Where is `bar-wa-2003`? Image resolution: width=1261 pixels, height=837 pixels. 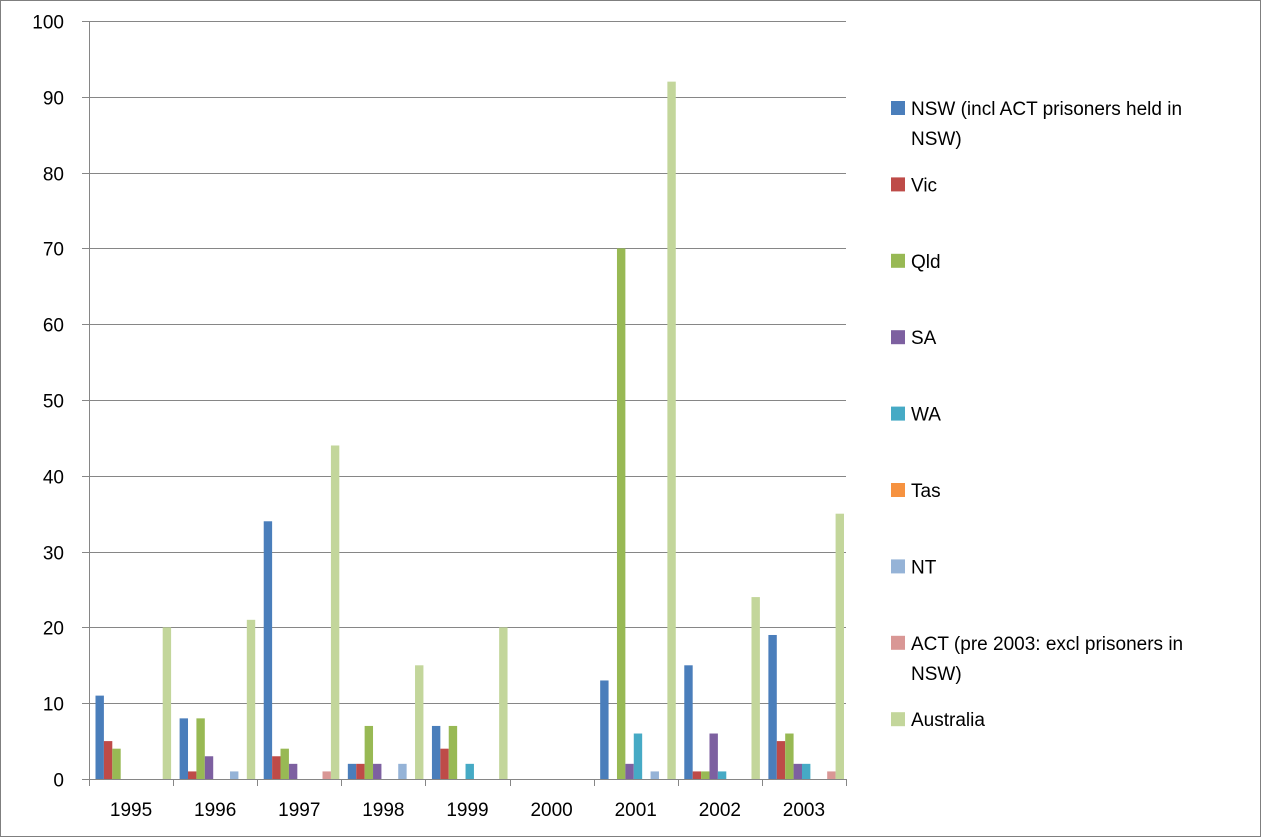 bar-wa-2003 is located at coordinates (806, 771).